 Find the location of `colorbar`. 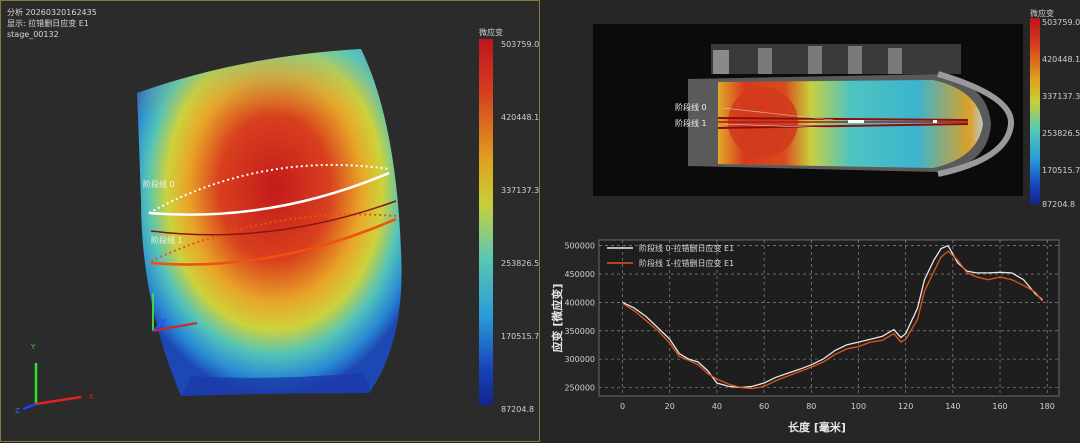

colorbar is located at coordinates (486, 222).